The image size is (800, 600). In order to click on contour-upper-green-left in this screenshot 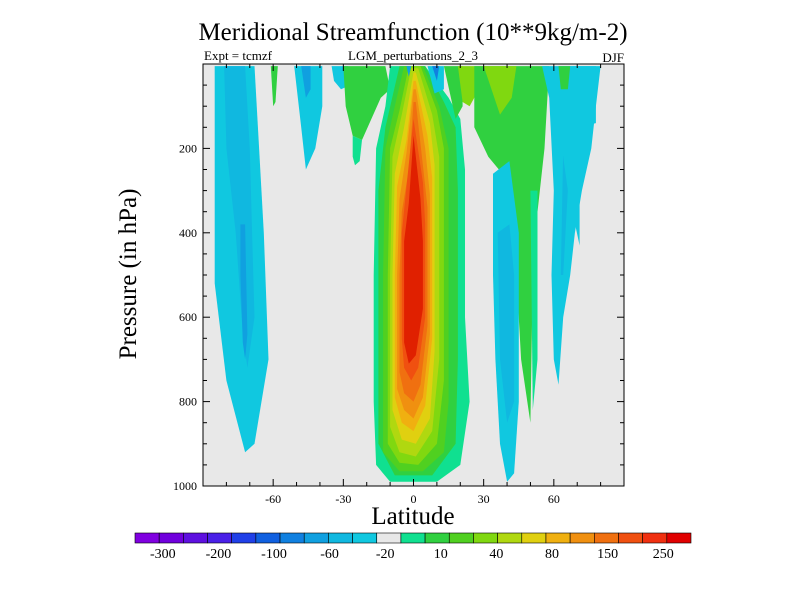, I will do `click(274, 86)`.